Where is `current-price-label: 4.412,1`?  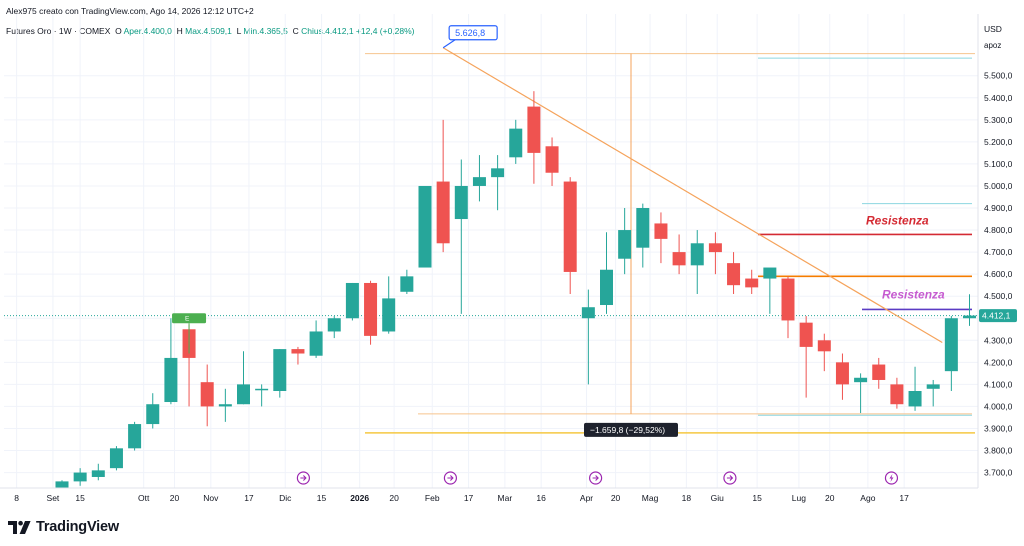 current-price-label: 4.412,1 is located at coordinates (996, 316).